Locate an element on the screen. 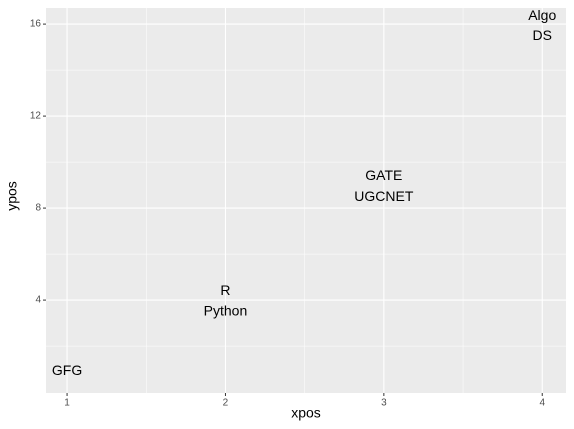 The image size is (574, 429). x-tick-label: 1 is located at coordinates (67, 403).